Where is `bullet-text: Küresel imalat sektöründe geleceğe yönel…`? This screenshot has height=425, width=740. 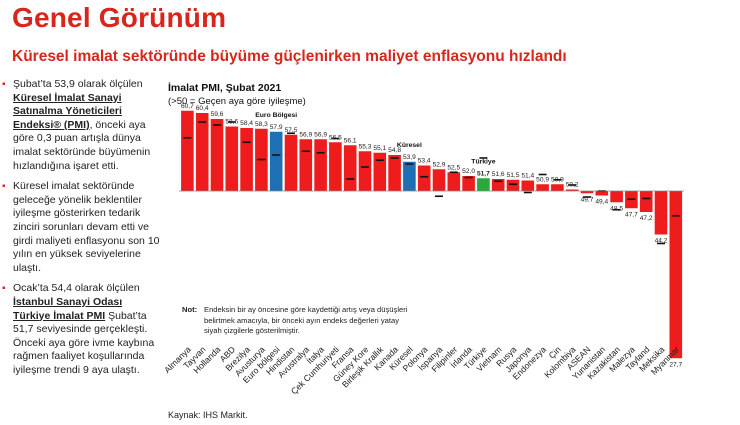 bullet-text: Küresel imalat sektöründe geleceğe yönel… is located at coordinates (86, 227).